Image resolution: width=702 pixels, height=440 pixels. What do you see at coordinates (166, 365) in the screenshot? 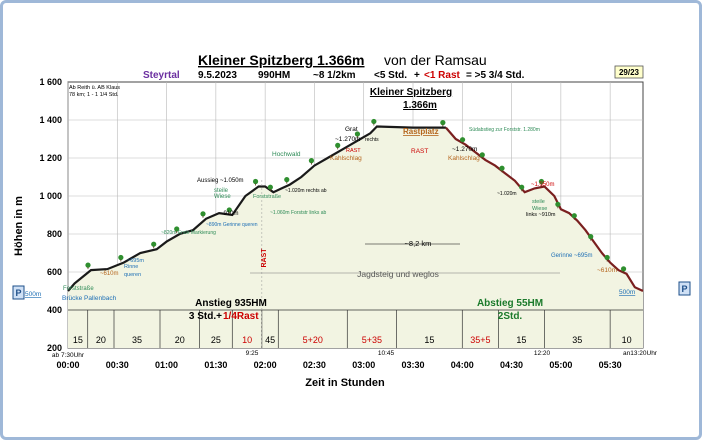
I see `x-tick-label: 01:00` at bounding box center [166, 365].